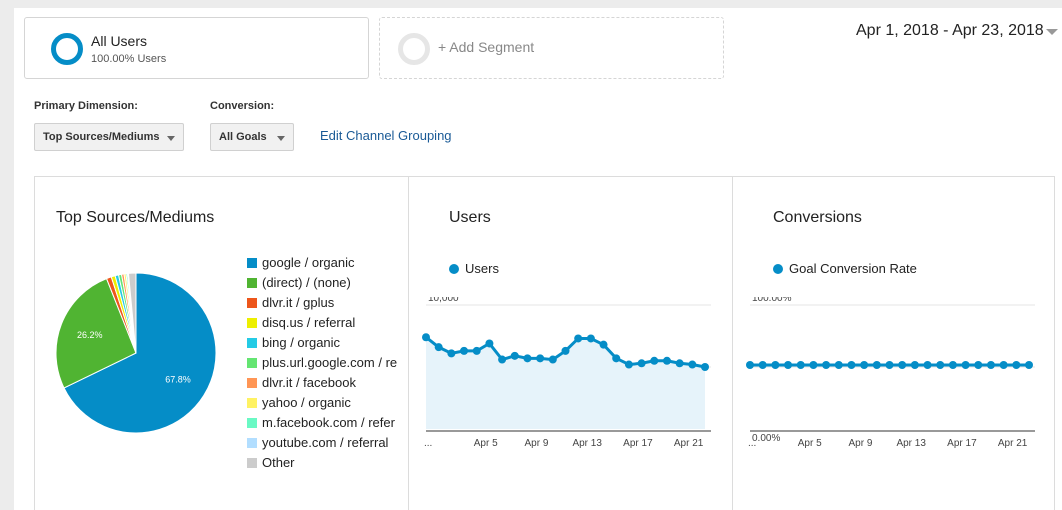 Image resolution: width=1062 pixels, height=510 pixels. I want to click on sources-pie-chart: 67.8% 26.2%, so click(136, 353).